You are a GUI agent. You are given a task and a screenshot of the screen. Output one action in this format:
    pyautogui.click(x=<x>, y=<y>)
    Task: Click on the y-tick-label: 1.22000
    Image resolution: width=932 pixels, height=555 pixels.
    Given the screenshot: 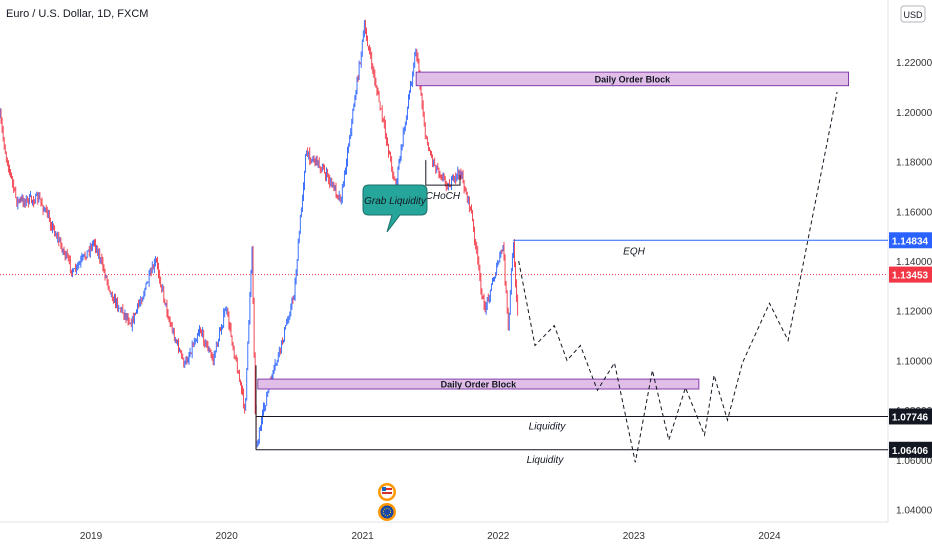 What is the action you would take?
    pyautogui.click(x=914, y=63)
    